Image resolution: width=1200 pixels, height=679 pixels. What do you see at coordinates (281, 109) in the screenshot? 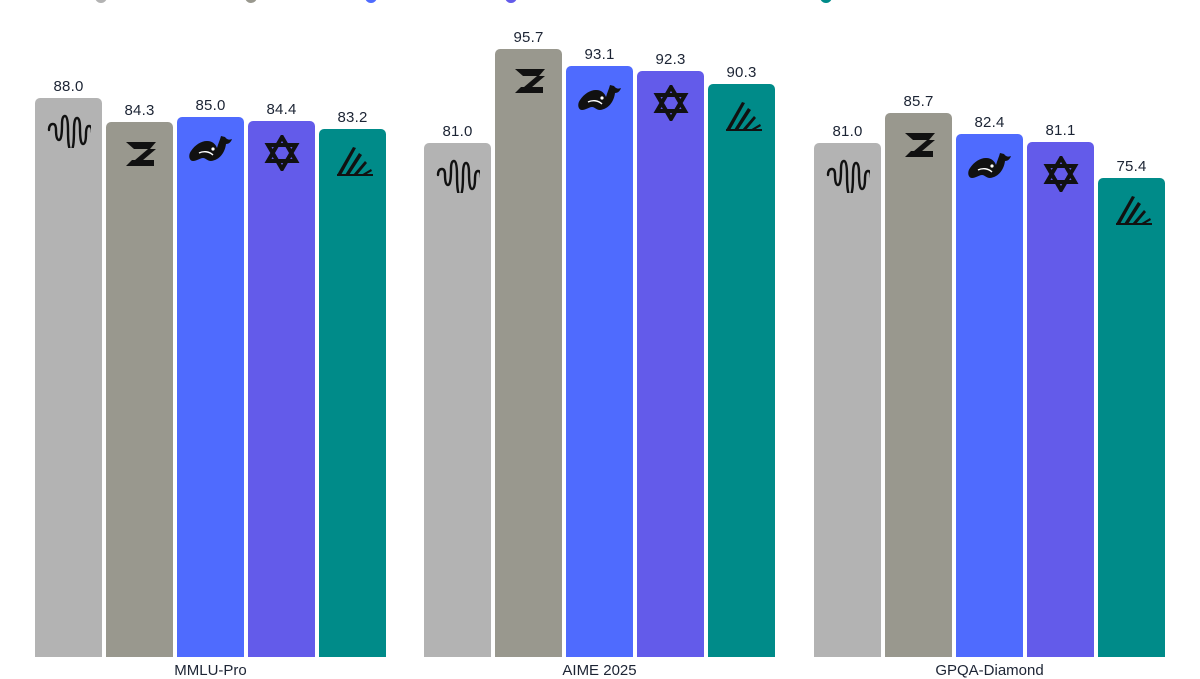
I see `value-label: 84.4` at bounding box center [281, 109].